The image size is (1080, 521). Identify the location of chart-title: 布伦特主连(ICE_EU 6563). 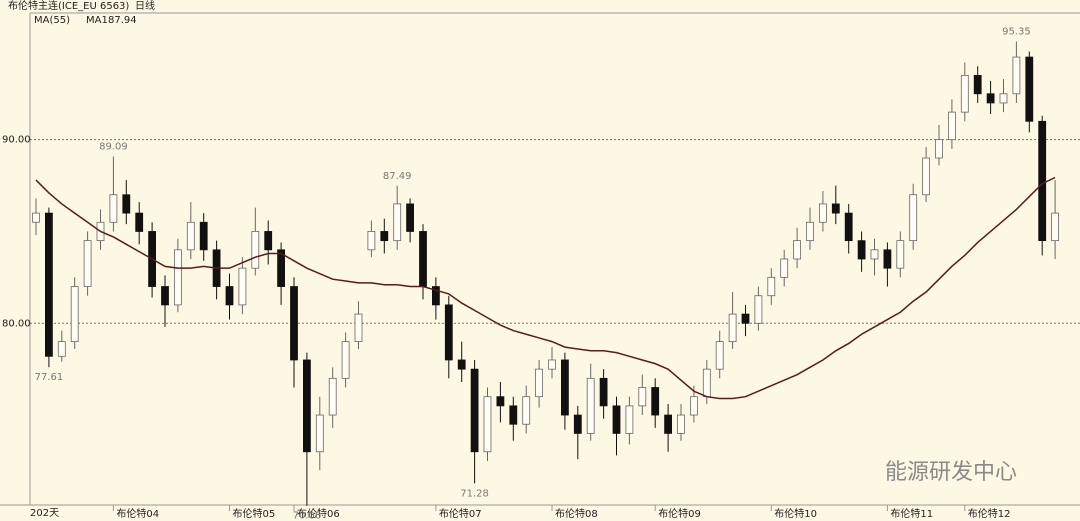
(68, 6).